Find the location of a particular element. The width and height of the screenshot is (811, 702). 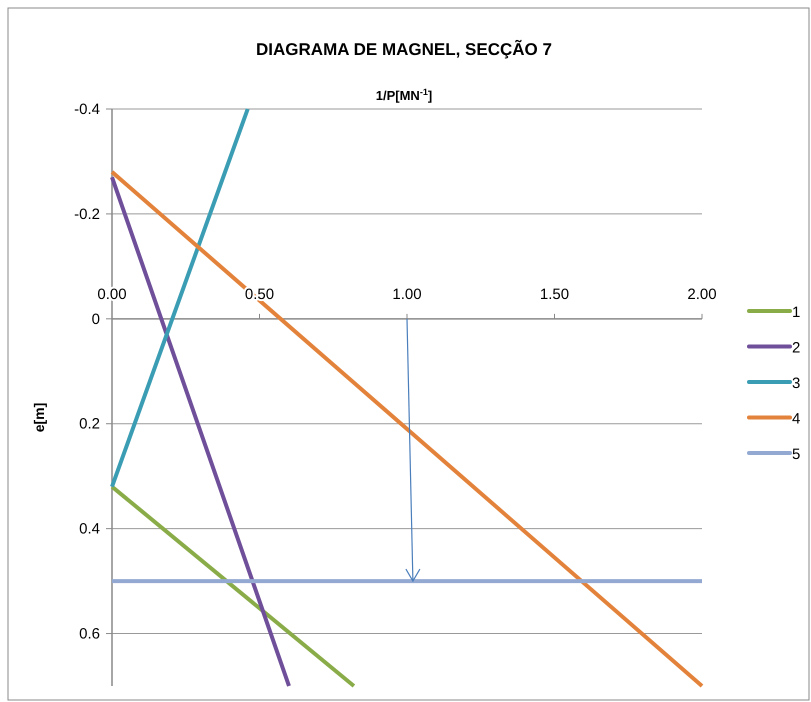

chart-title: DIAGRAMA DE MAGNEL, SECÇÃO 7 is located at coordinates (404, 49).